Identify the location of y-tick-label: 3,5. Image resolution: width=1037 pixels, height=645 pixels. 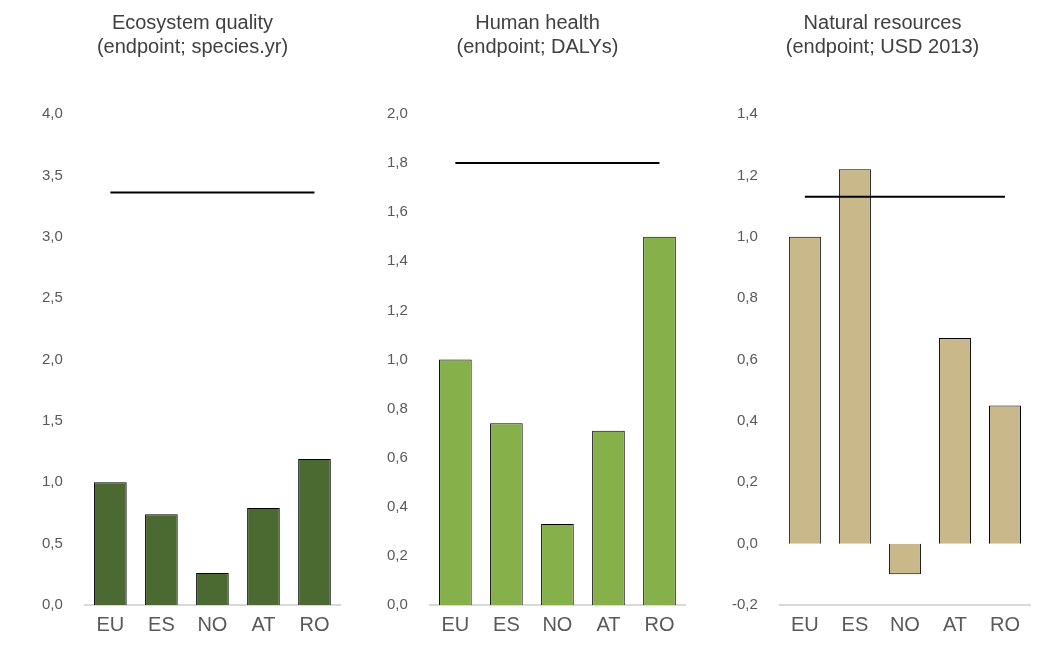
(52, 174).